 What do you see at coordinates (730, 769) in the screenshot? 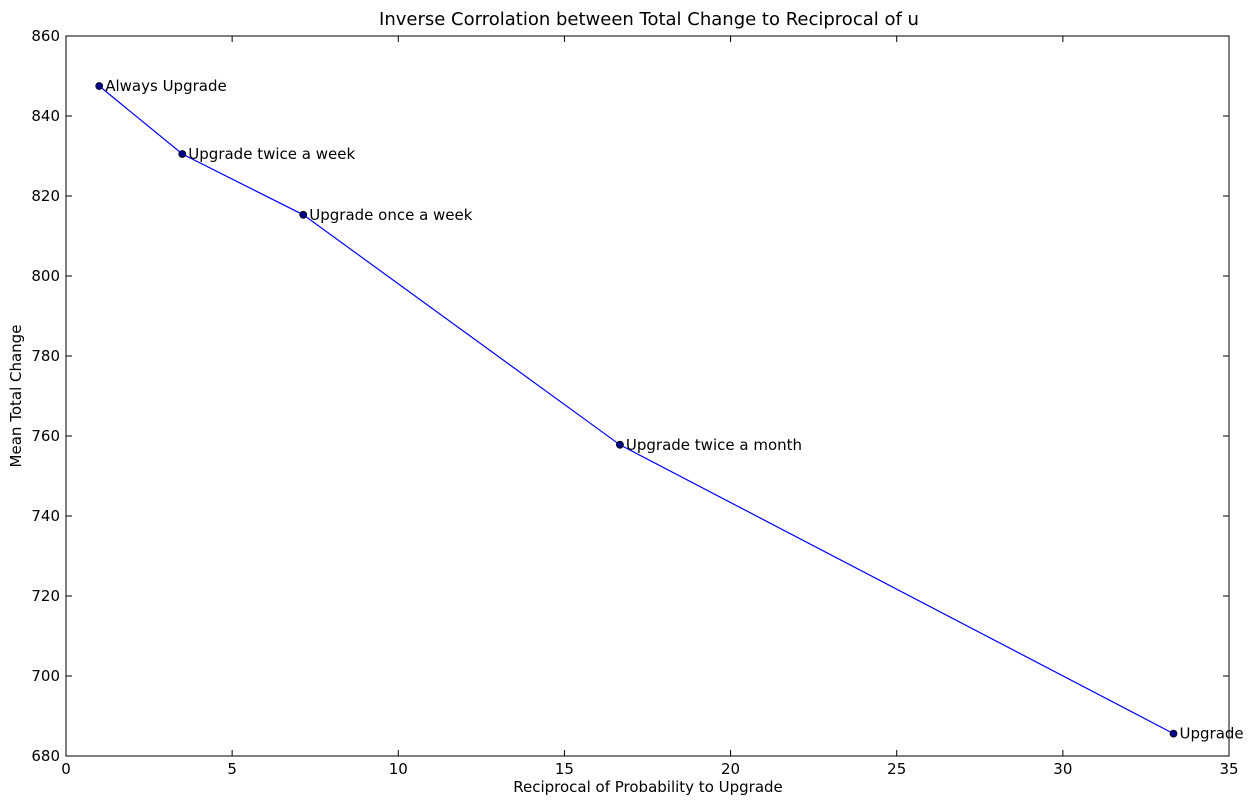
I see `x-tick-label: 20` at bounding box center [730, 769].